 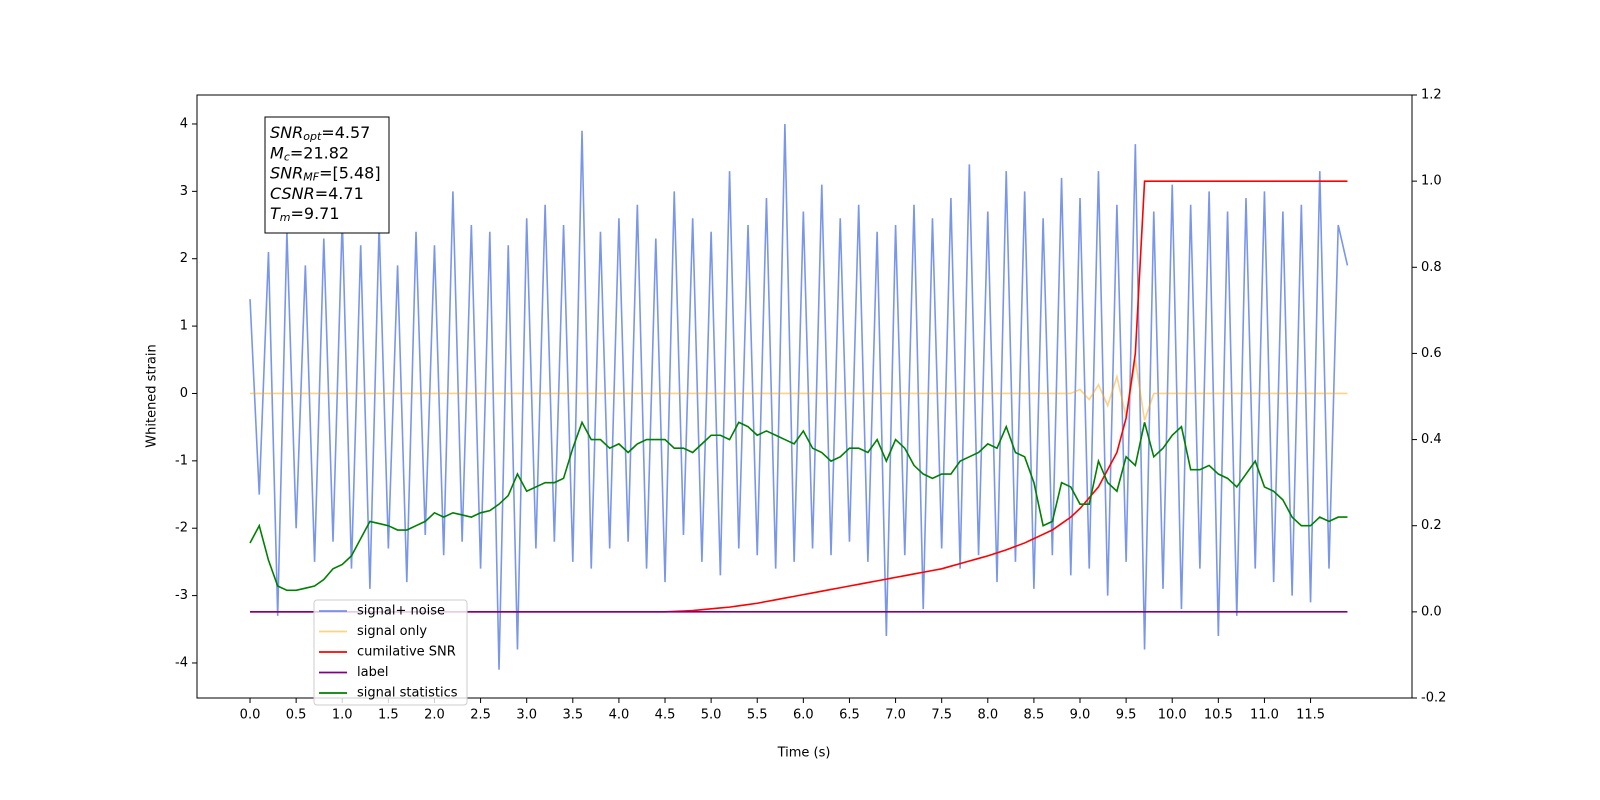 I want to click on x-tick-label: 7.0, so click(x=895, y=715).